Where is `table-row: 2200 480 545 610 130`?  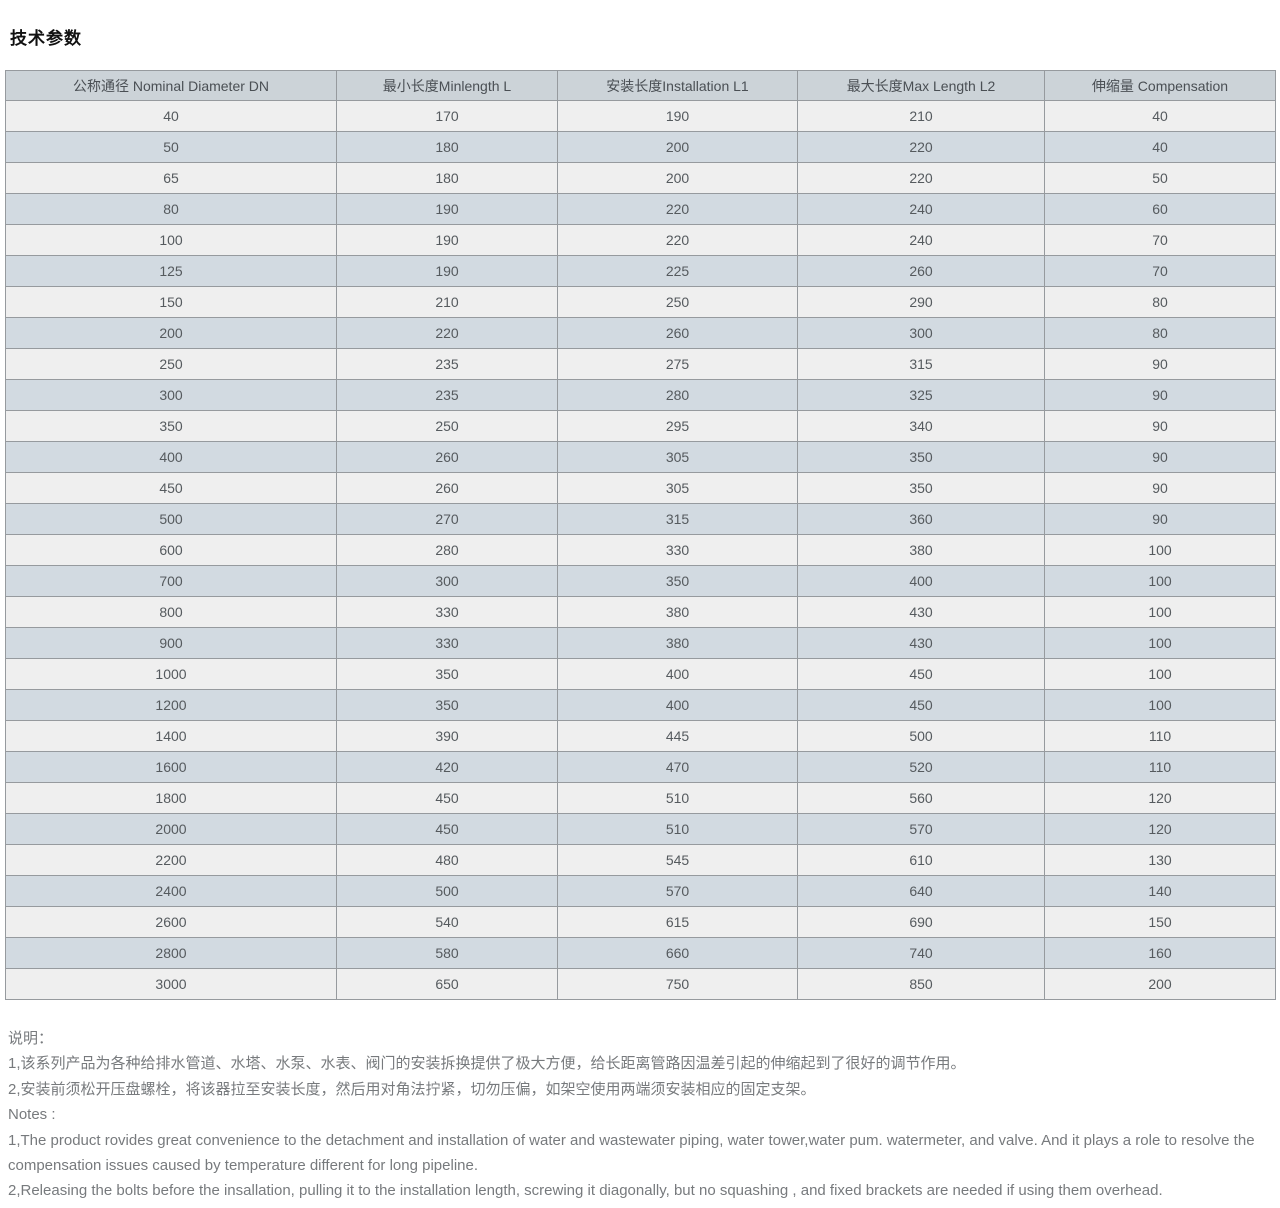 table-row: 2200 480 545 610 130 is located at coordinates (640, 860).